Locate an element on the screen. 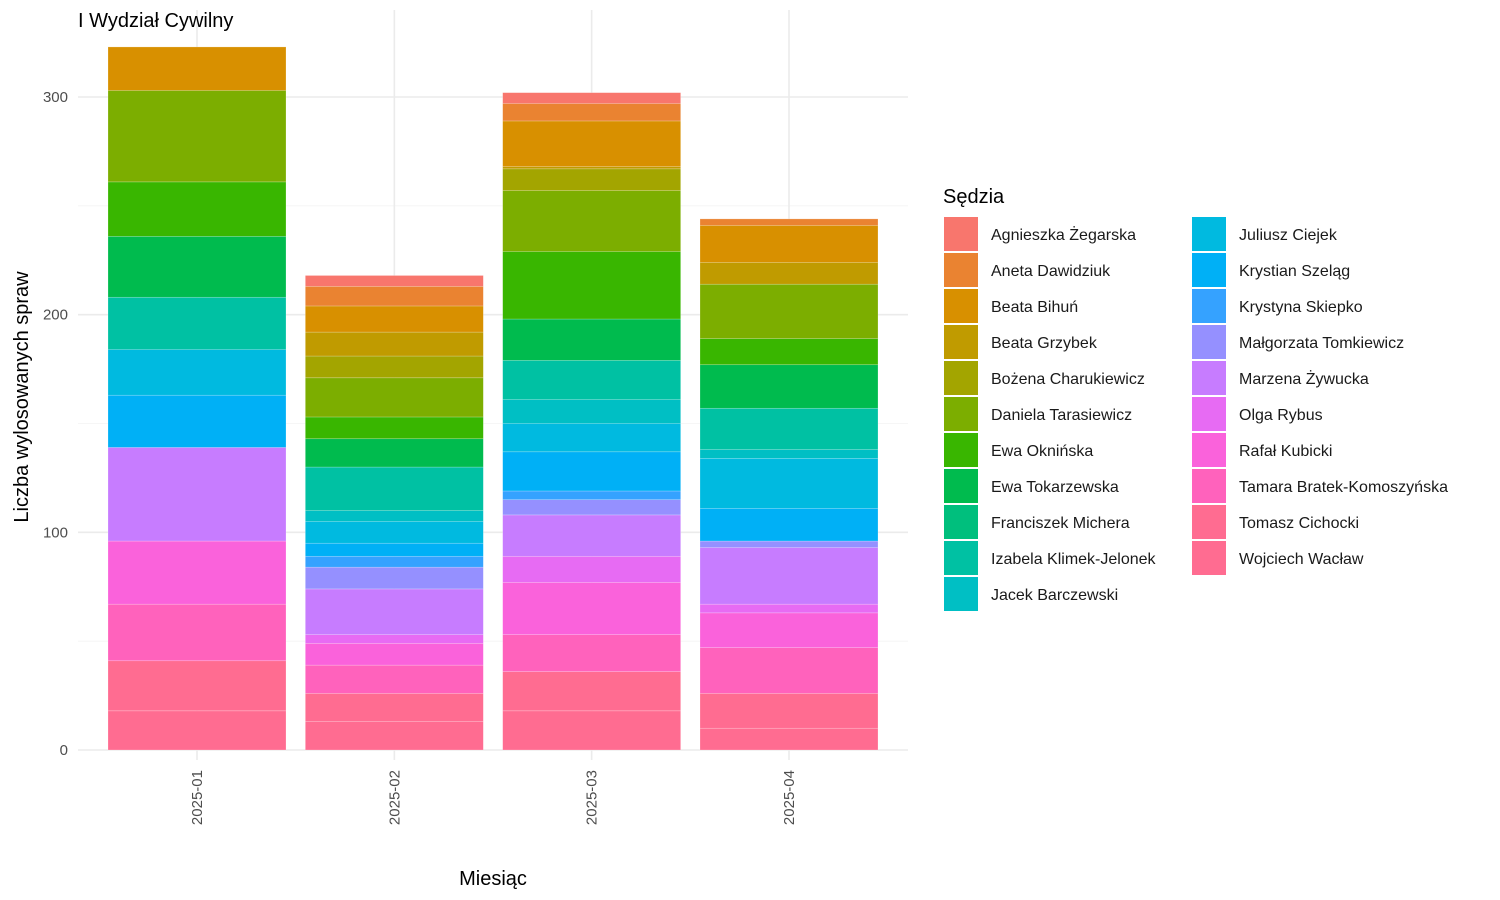 The width and height of the screenshot is (1500, 900). legend-item: Aneta Dawidziuk is located at coordinates (1027, 270).